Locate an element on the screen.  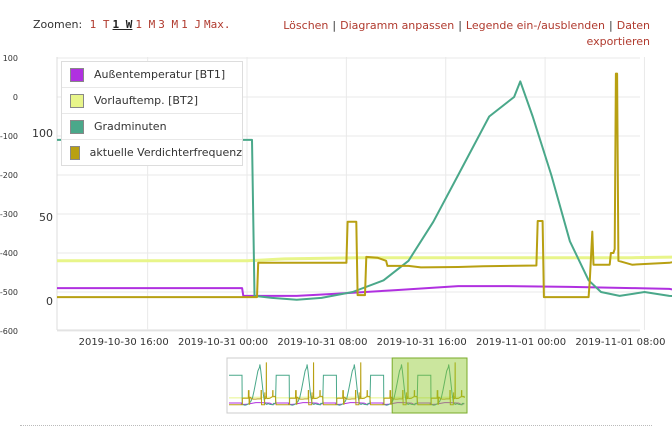
navigator-series is located at coordinates (347, 384).